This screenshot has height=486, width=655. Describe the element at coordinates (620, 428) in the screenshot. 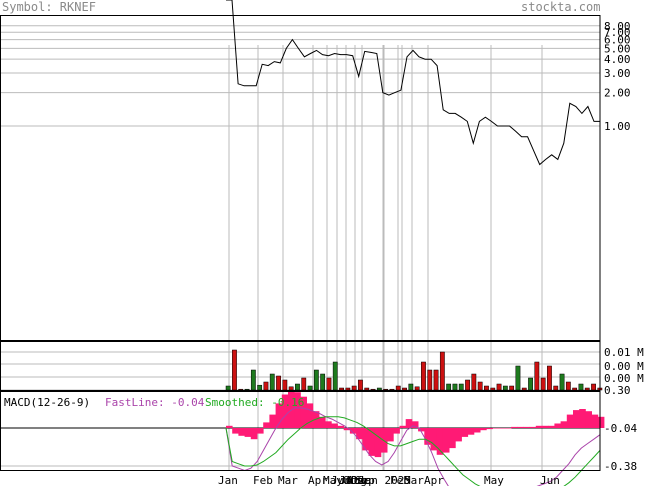

I see `macd-tick-label: -0.04` at that location.